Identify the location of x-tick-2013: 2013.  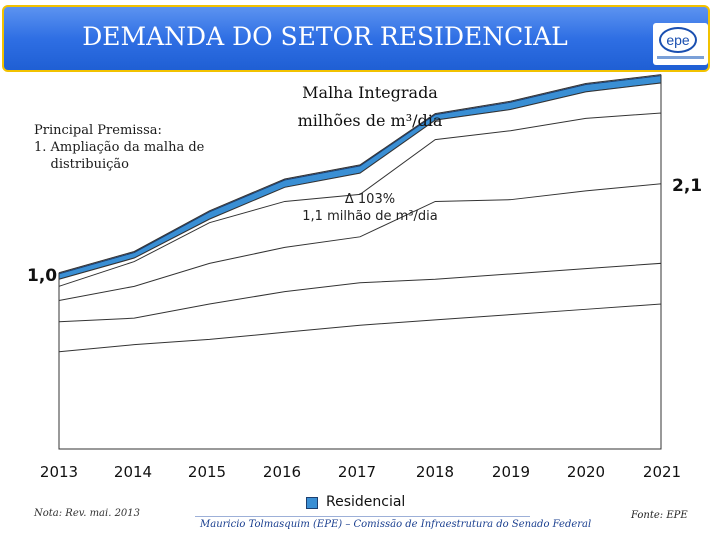
(59, 472).